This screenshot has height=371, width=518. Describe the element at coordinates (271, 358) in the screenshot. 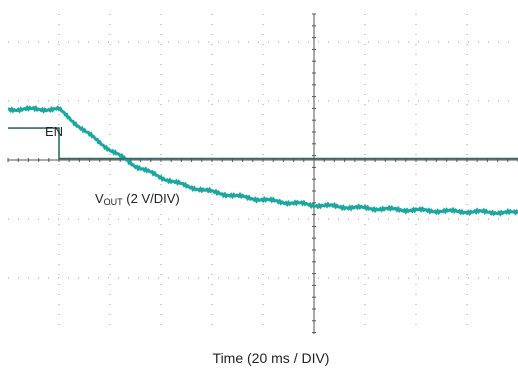

I see `x-axis-label: Time (20 ms / DIV)` at that location.